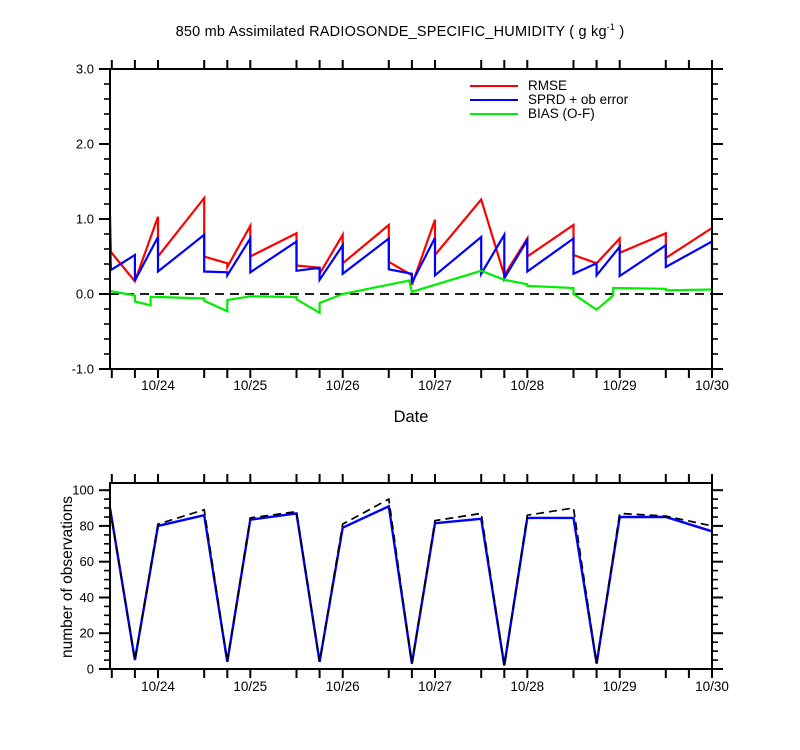  I want to click on chart-title-suffix: ), so click(620, 31).